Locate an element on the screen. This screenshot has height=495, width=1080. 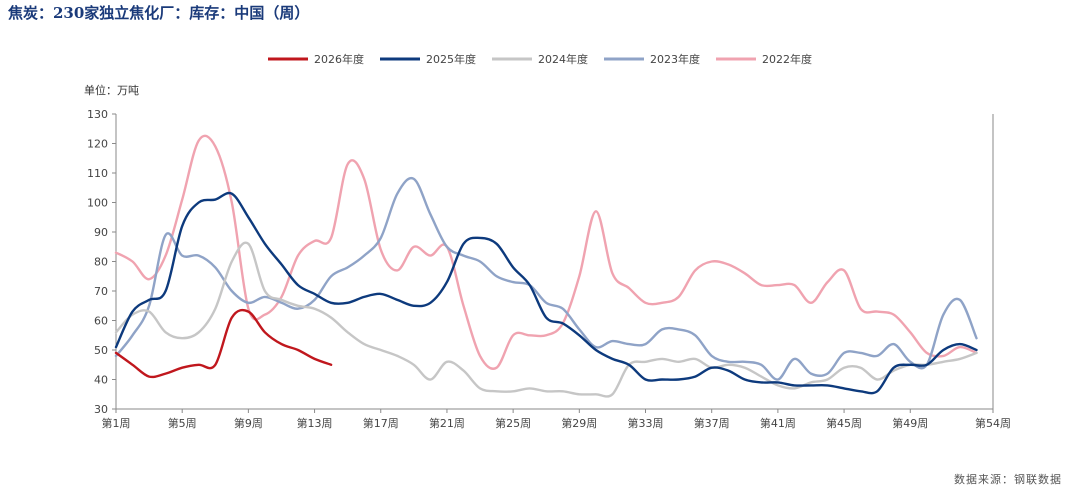
series-line-2026年度 is located at coordinates (223, 343).